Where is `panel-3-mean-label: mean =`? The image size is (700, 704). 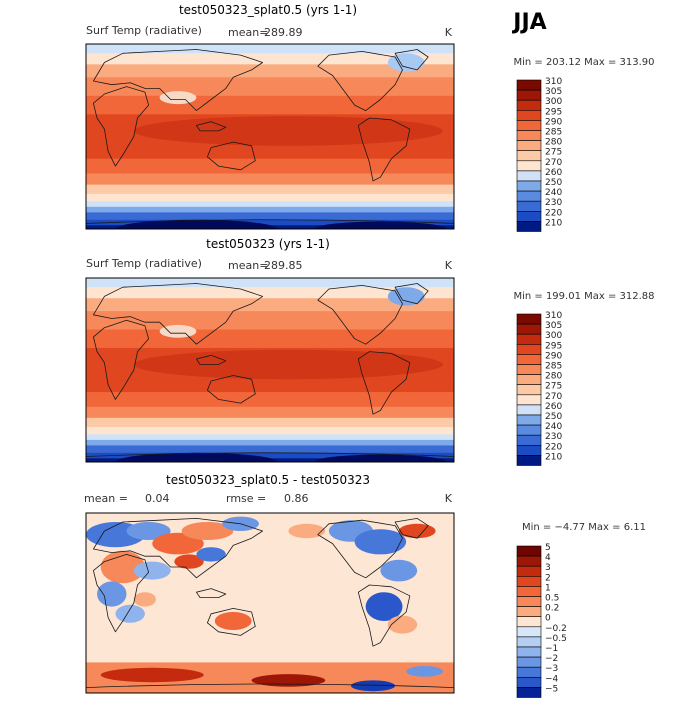 panel-3-mean-label: mean = is located at coordinates (106, 498).